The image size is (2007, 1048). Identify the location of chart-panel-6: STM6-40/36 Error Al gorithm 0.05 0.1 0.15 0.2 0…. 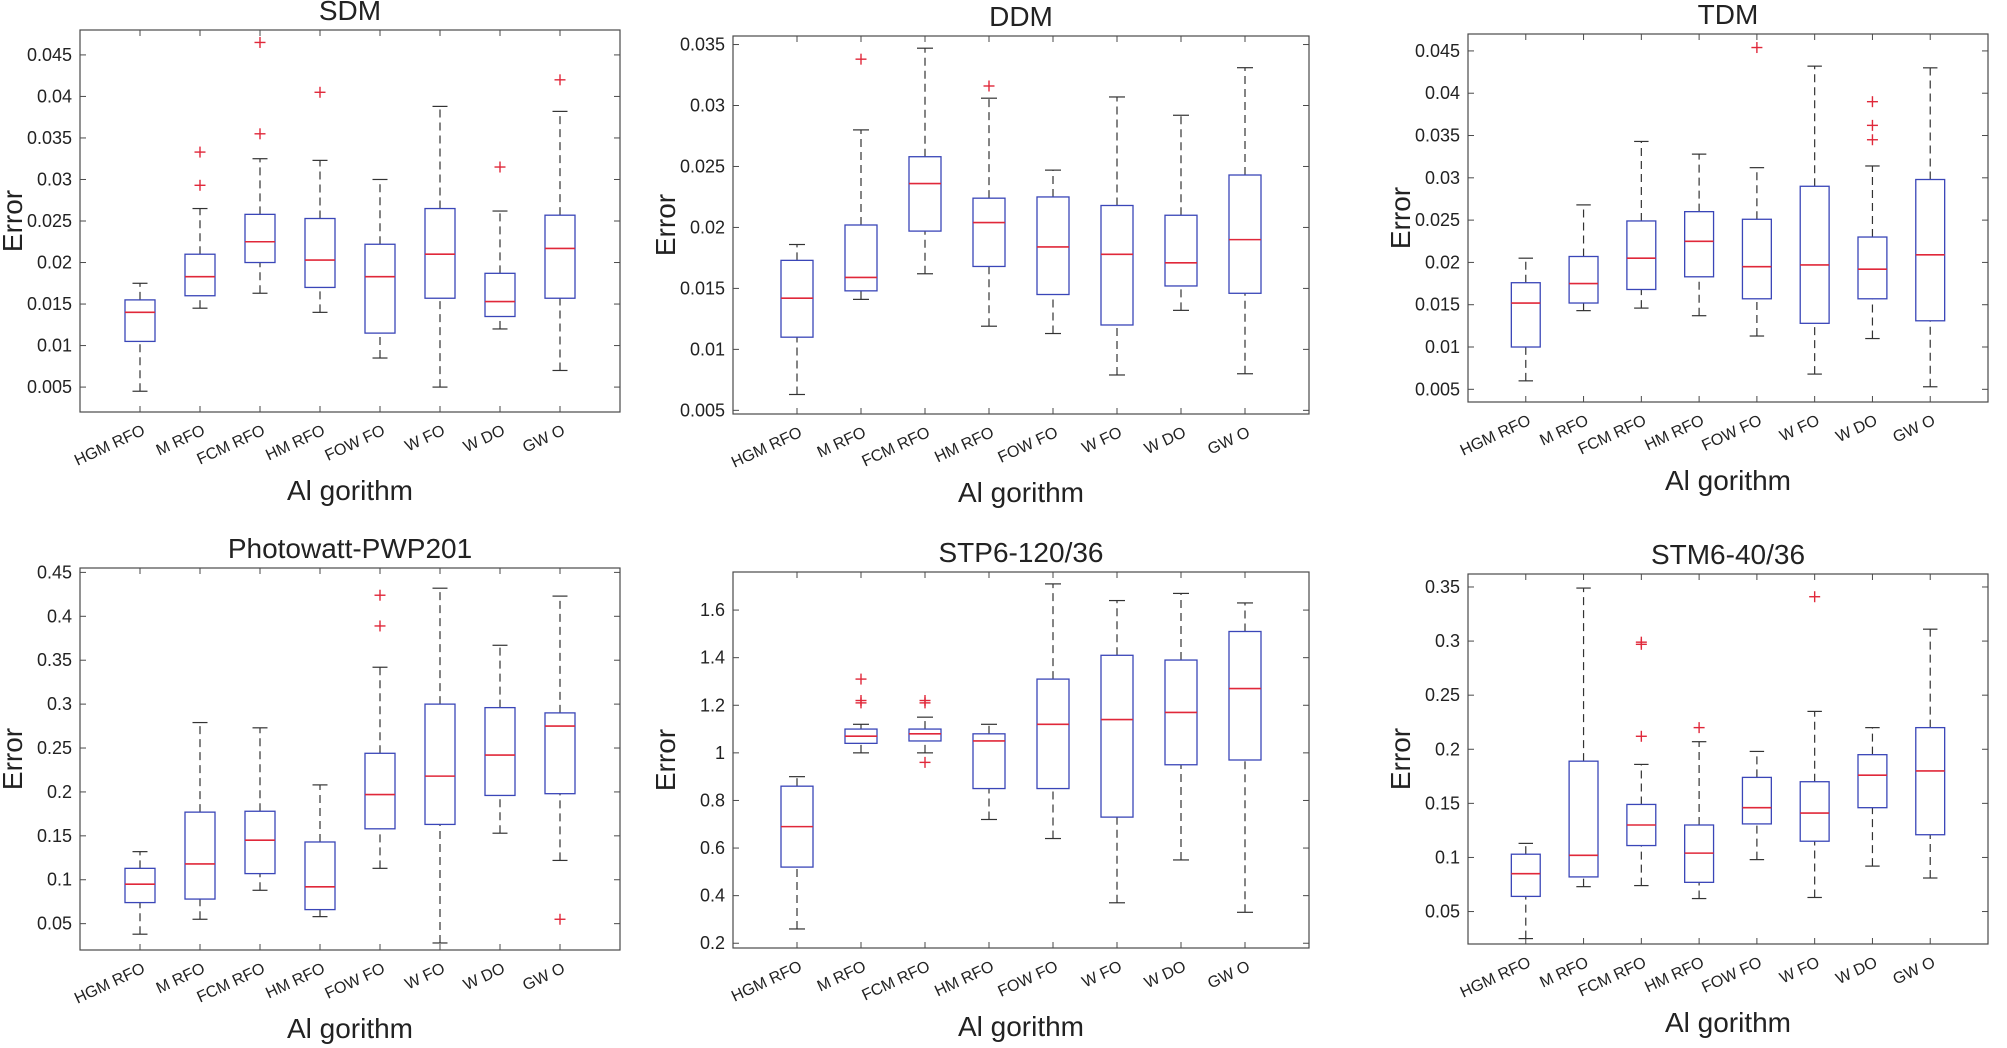
(1687, 788).